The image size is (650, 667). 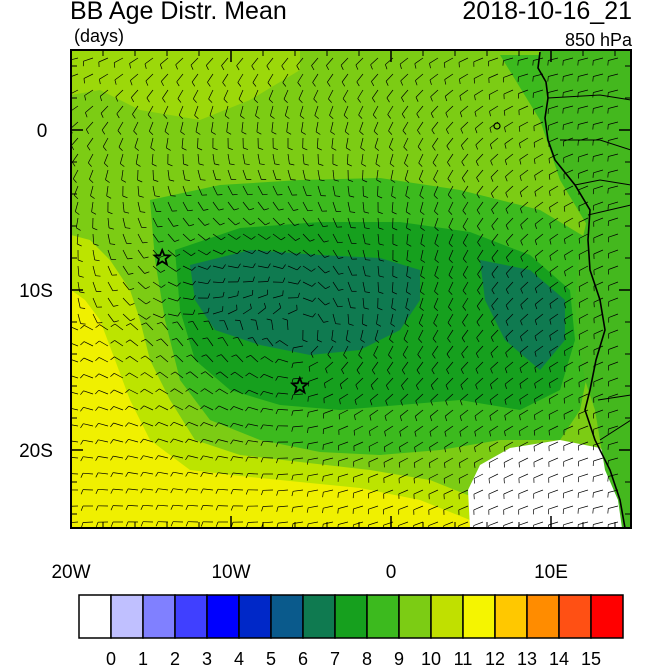 I want to click on colorbar-label-15: 15, so click(x=591, y=658).